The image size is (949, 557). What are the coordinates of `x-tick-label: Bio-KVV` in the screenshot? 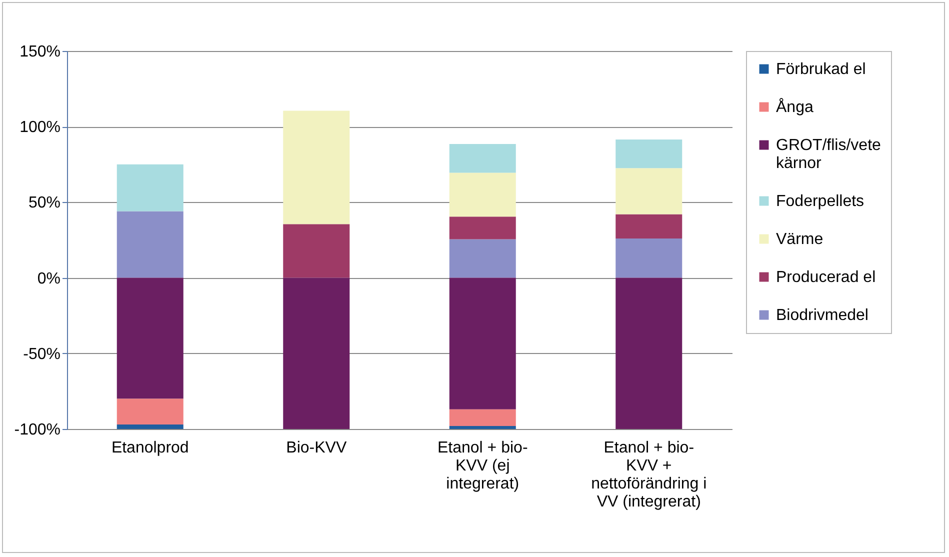 It's located at (316, 448).